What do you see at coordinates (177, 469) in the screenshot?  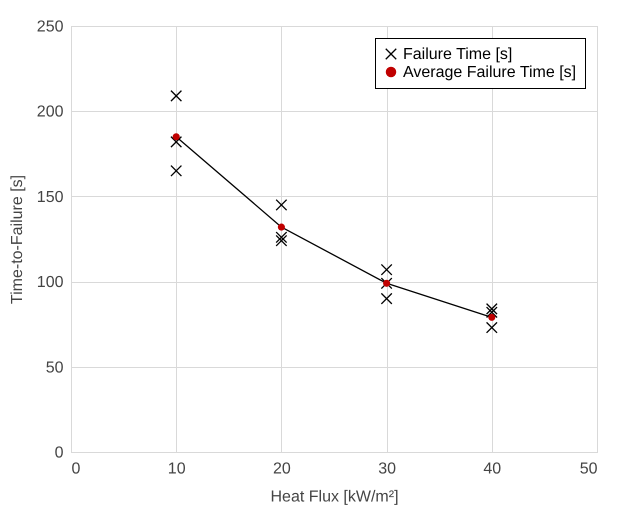 I see `x-tick-label: 10` at bounding box center [177, 469].